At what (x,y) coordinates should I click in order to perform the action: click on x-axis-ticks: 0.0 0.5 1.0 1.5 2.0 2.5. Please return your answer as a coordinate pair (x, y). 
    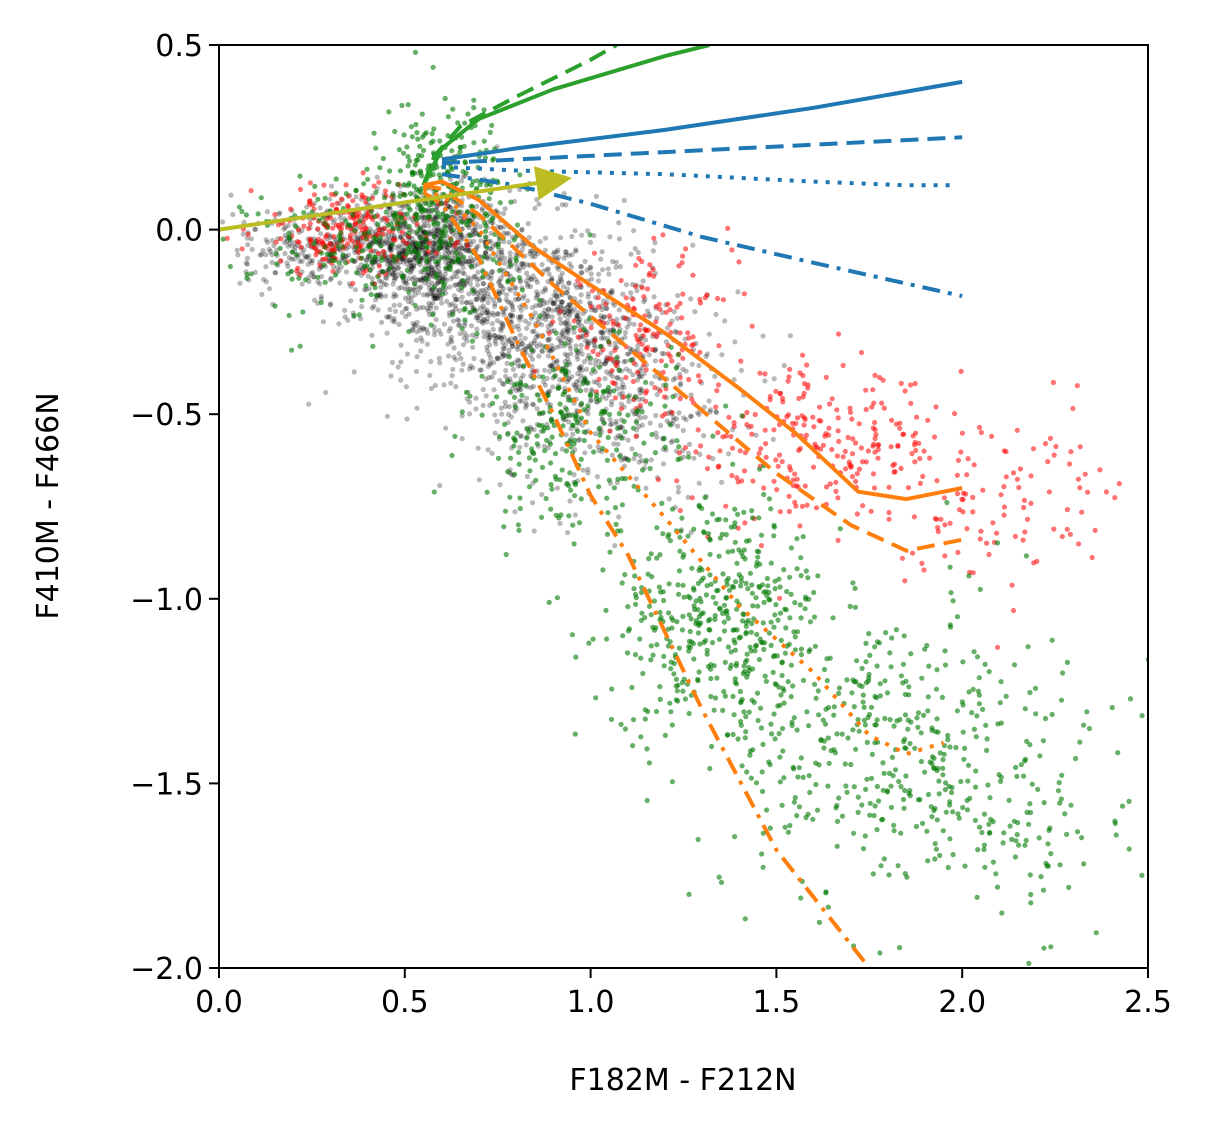
    Looking at the image, I should click on (683, 994).